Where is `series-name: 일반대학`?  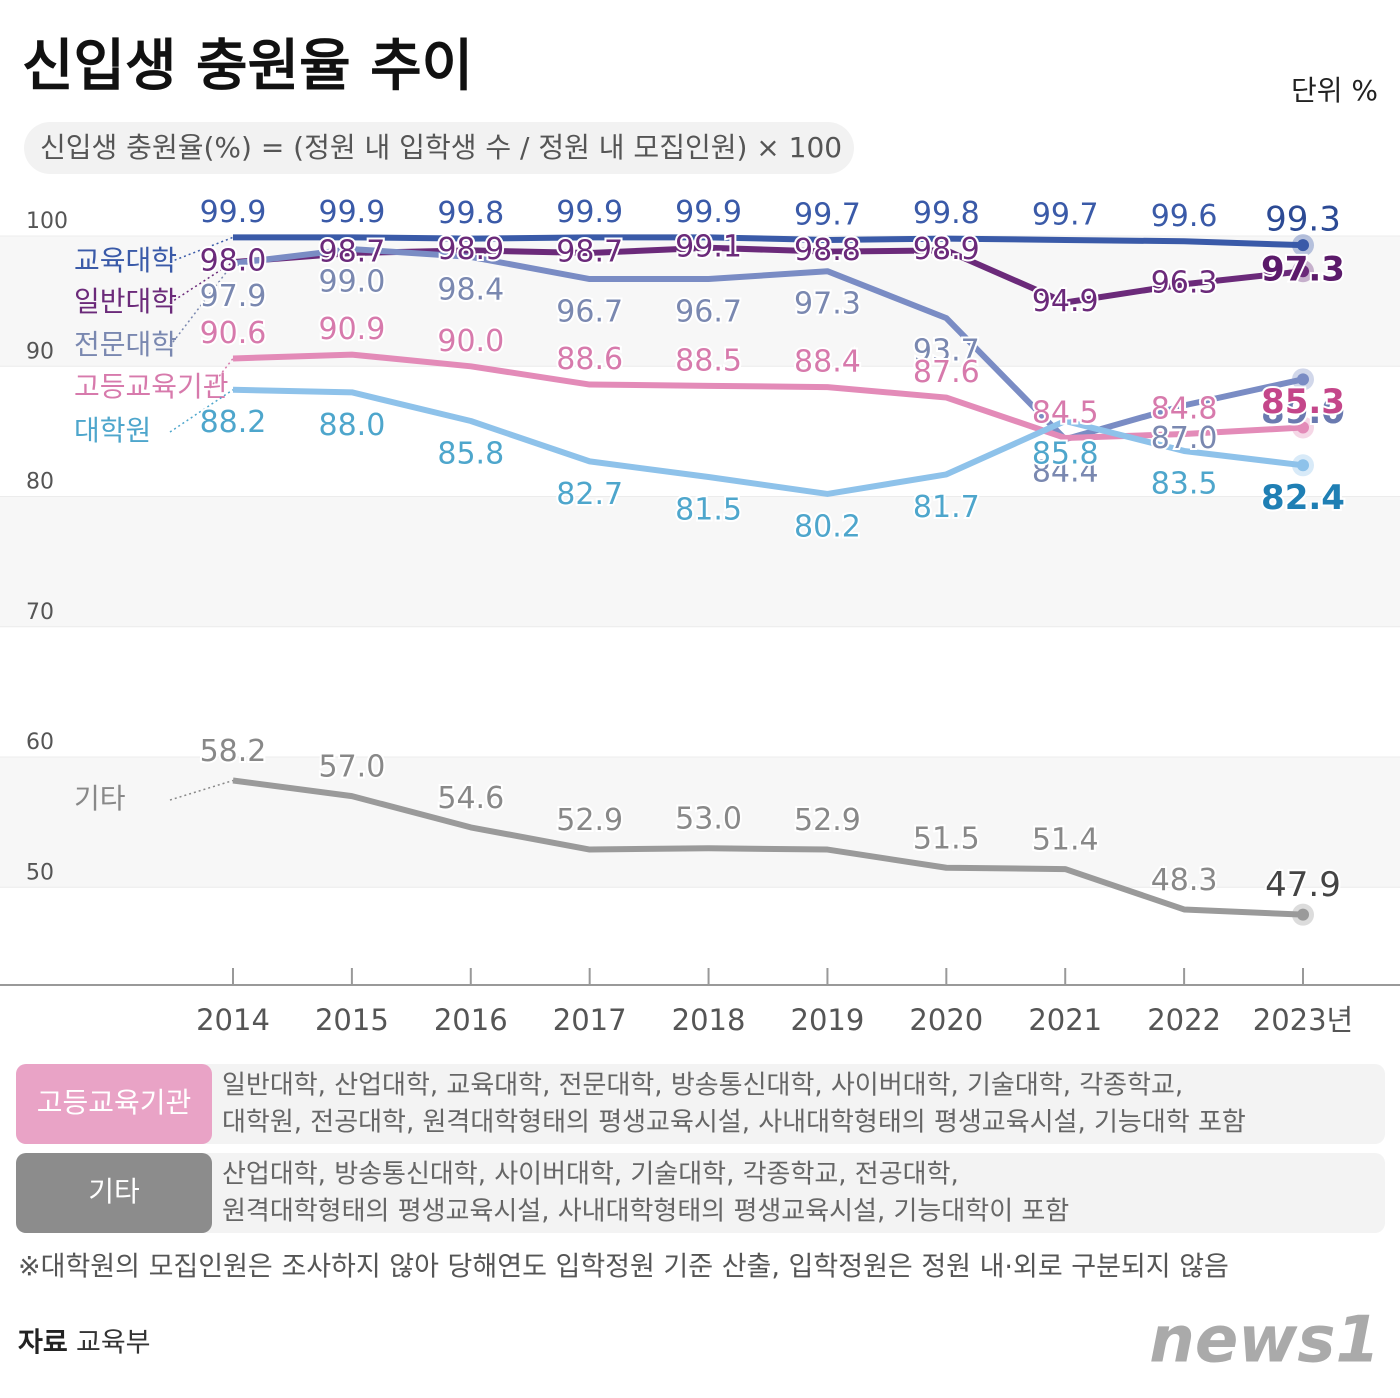
series-name: 일반대학 is located at coordinates (125, 301).